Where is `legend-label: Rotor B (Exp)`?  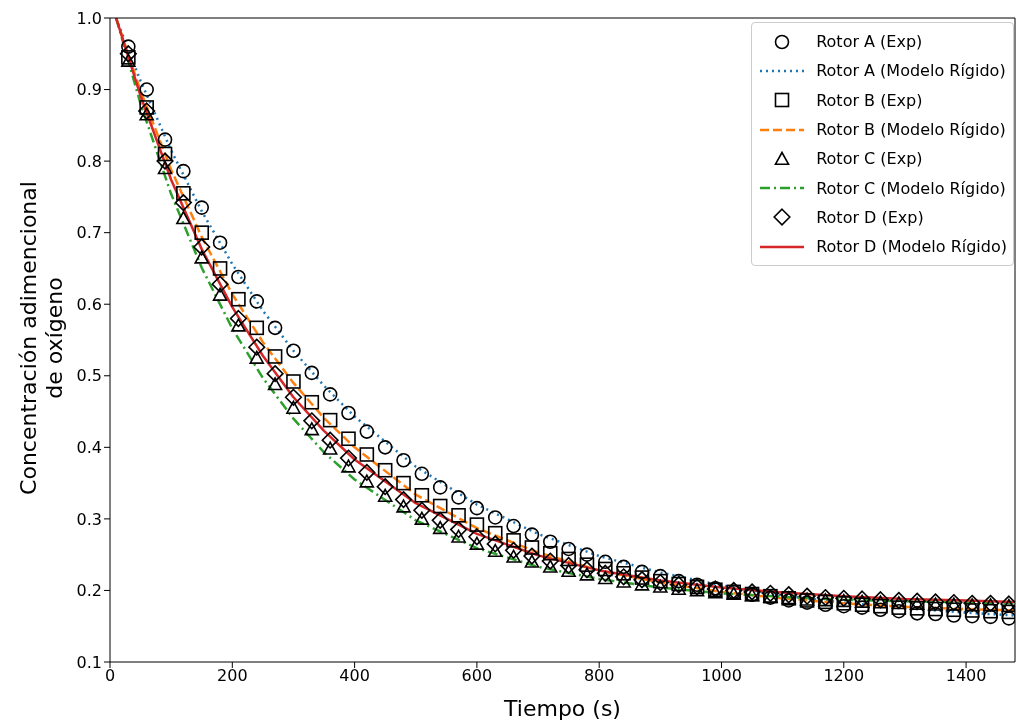
legend-label: Rotor B (Exp) is located at coordinates (869, 100).